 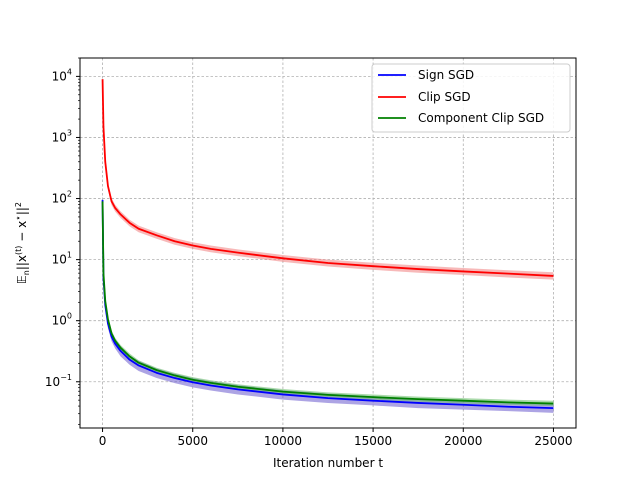 I want to click on legend-label-sign-sgd: Sign SGD, so click(x=446, y=75).